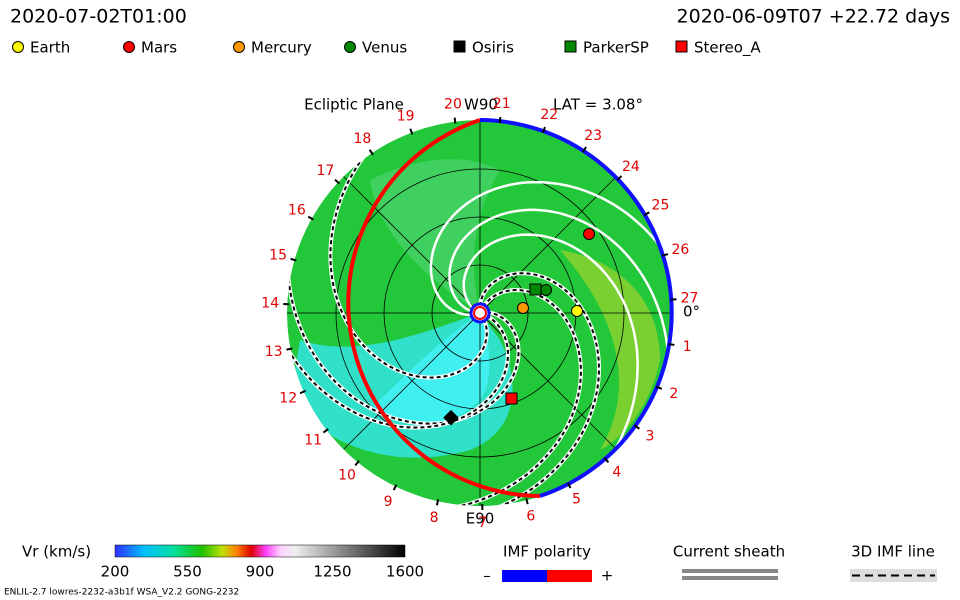 The width and height of the screenshot is (960, 600). I want to click on colorbar-ticks: 200 550 900 1250 1600, so click(262, 572).